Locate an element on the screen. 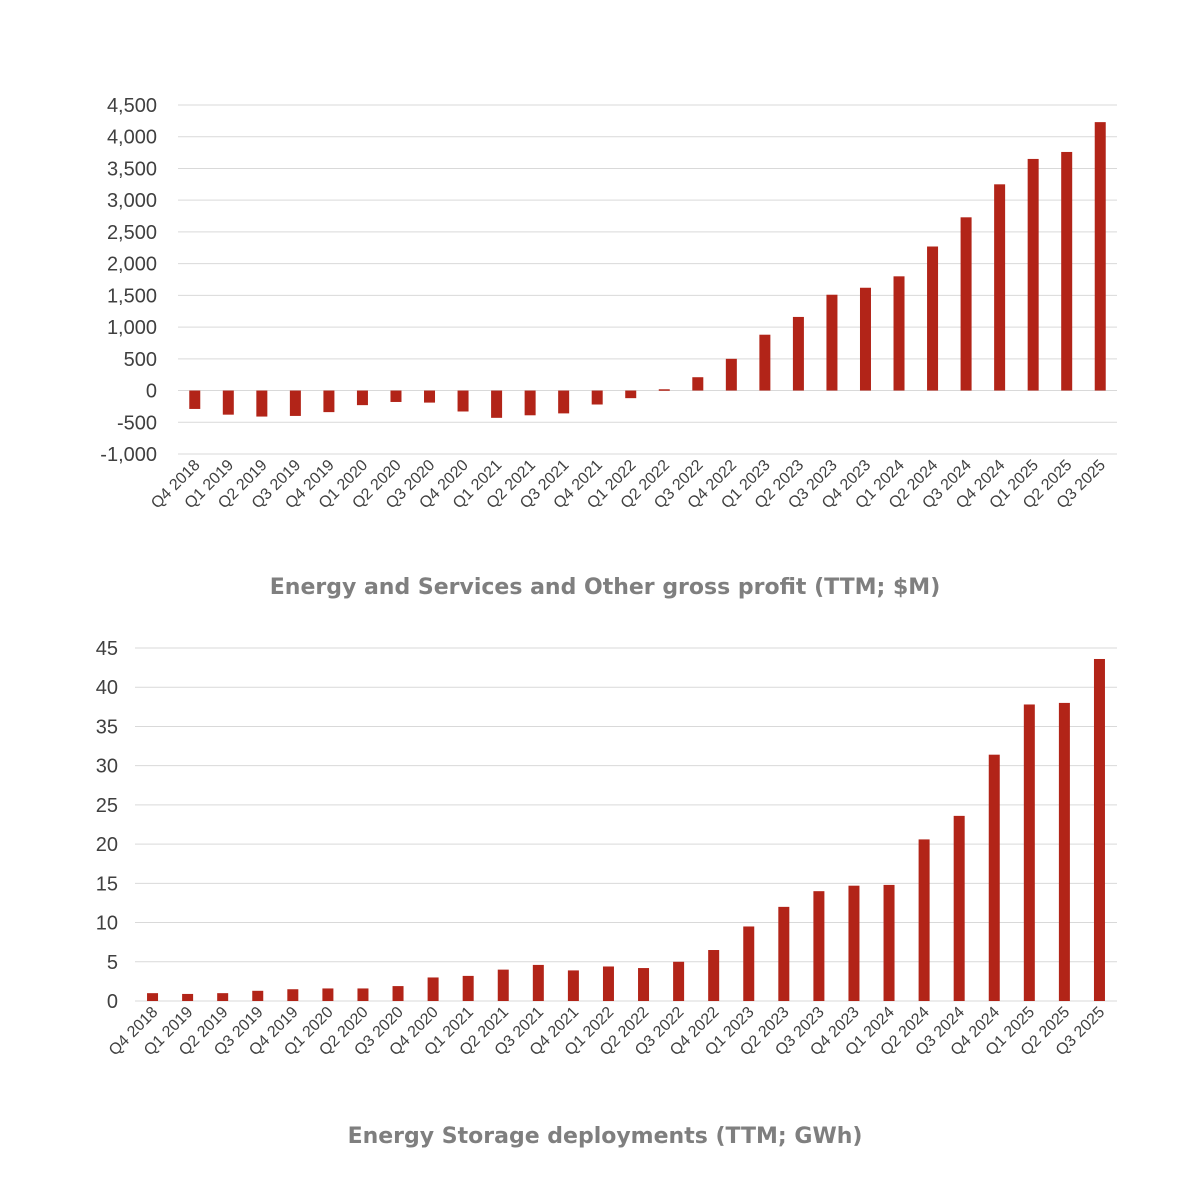 The width and height of the screenshot is (1200, 1185). y-tick-label: 4,000 is located at coordinates (132, 138).